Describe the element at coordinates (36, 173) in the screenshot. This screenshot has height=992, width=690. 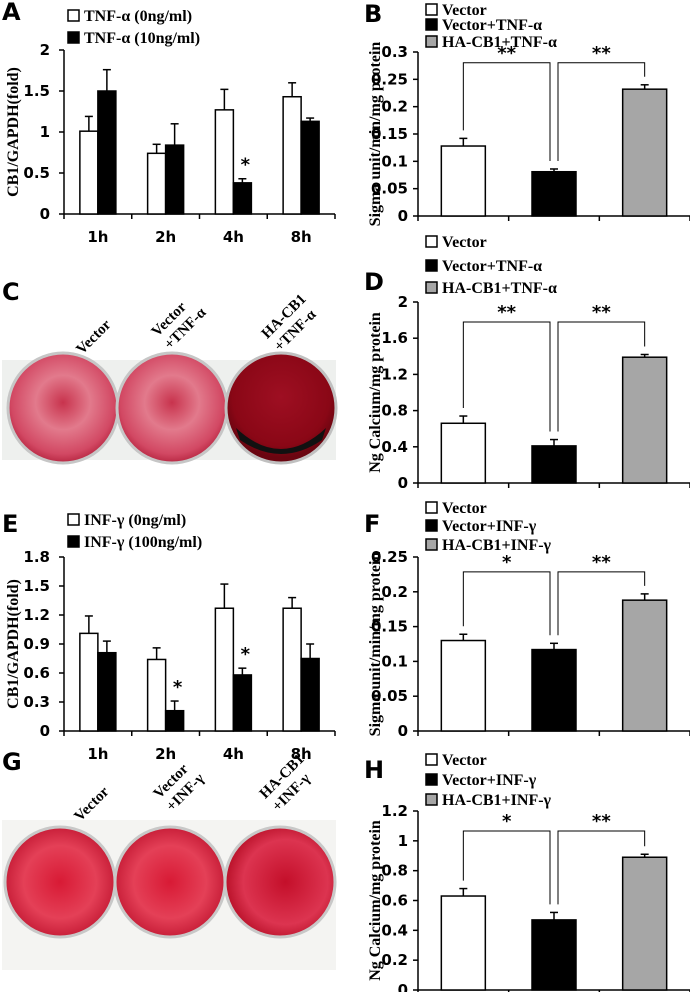
I see `y-tick-label: 0.5` at that location.